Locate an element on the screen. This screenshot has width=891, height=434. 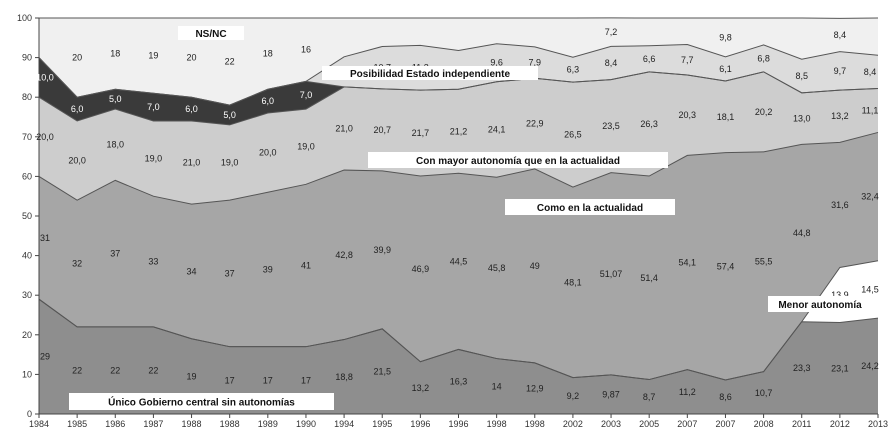
data-label: 31 is located at coordinates (45, 238).